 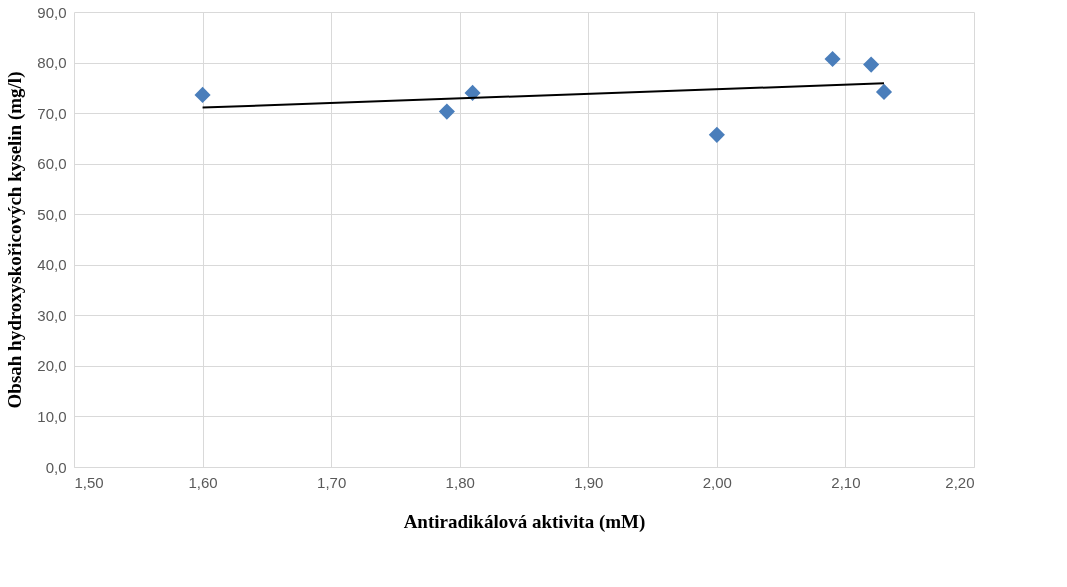 What do you see at coordinates (589, 482) in the screenshot?
I see `x-tick-label: 1,90` at bounding box center [589, 482].